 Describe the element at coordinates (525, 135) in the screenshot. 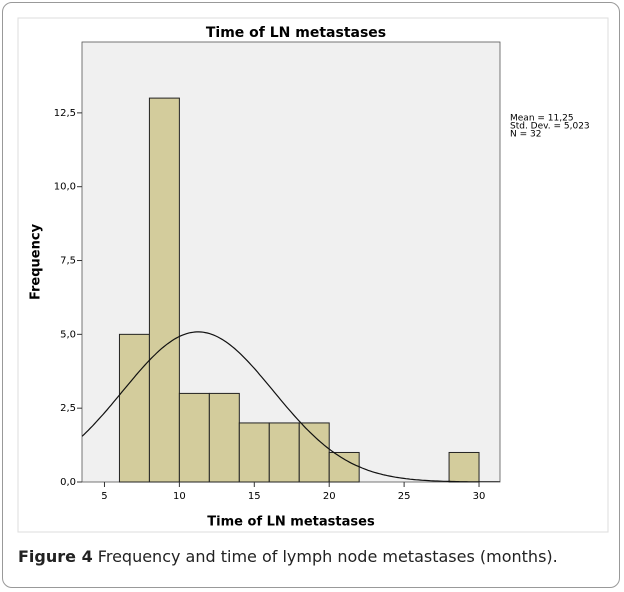

I see `stats-annotation: N = 32` at that location.